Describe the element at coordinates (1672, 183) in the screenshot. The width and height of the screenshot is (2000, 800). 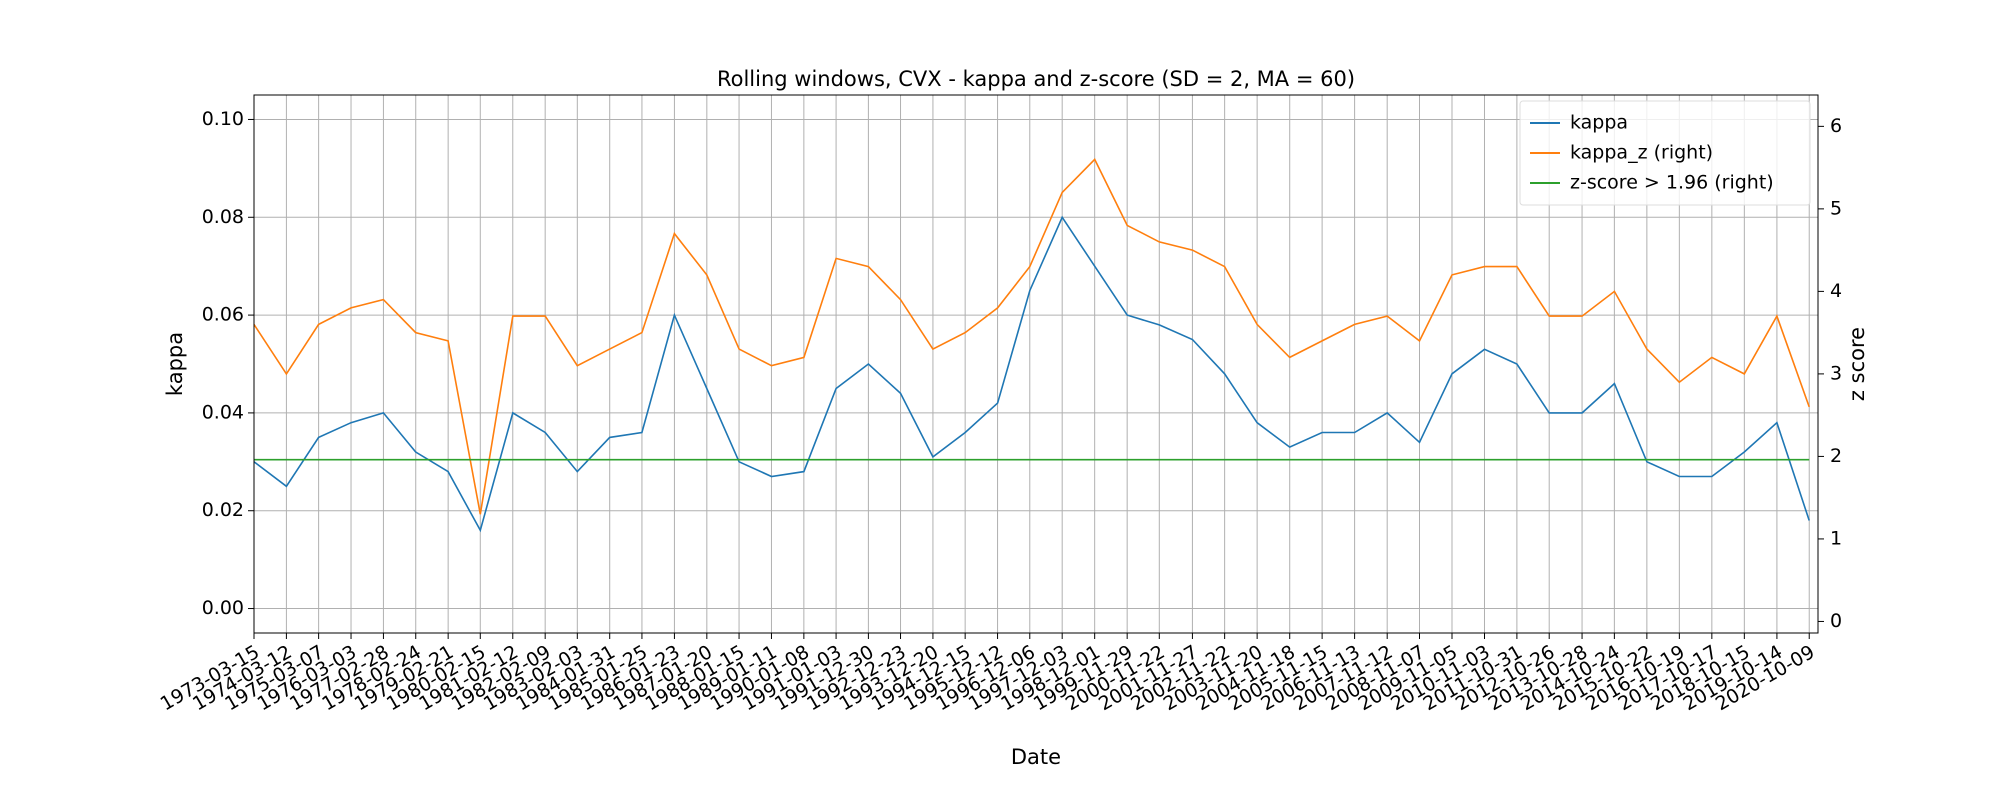
I see `legend-label: z-score > 1.96 (right)` at that location.